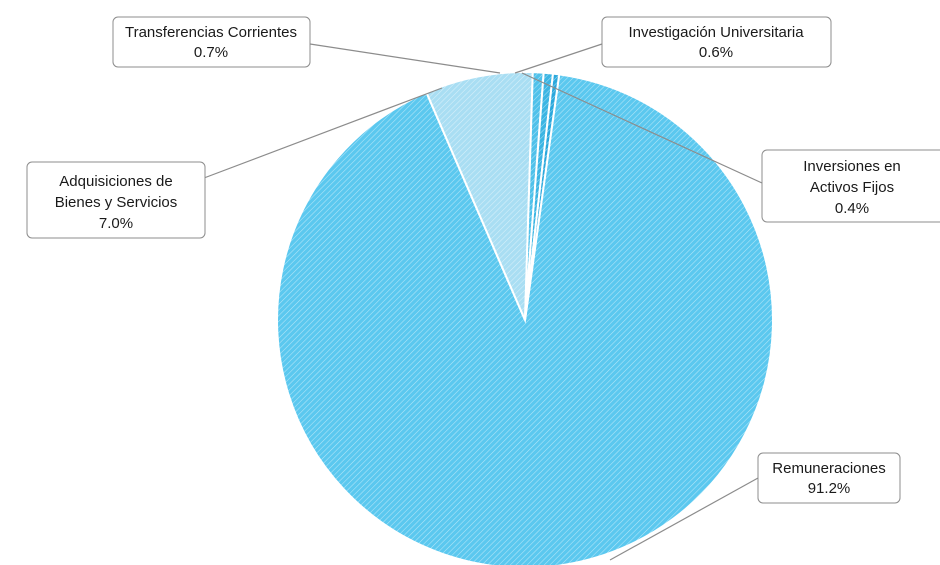 The width and height of the screenshot is (940, 565). I want to click on callout-transferencias-corrientes: Transferencias Corrientes 0.7%, so click(211, 42).